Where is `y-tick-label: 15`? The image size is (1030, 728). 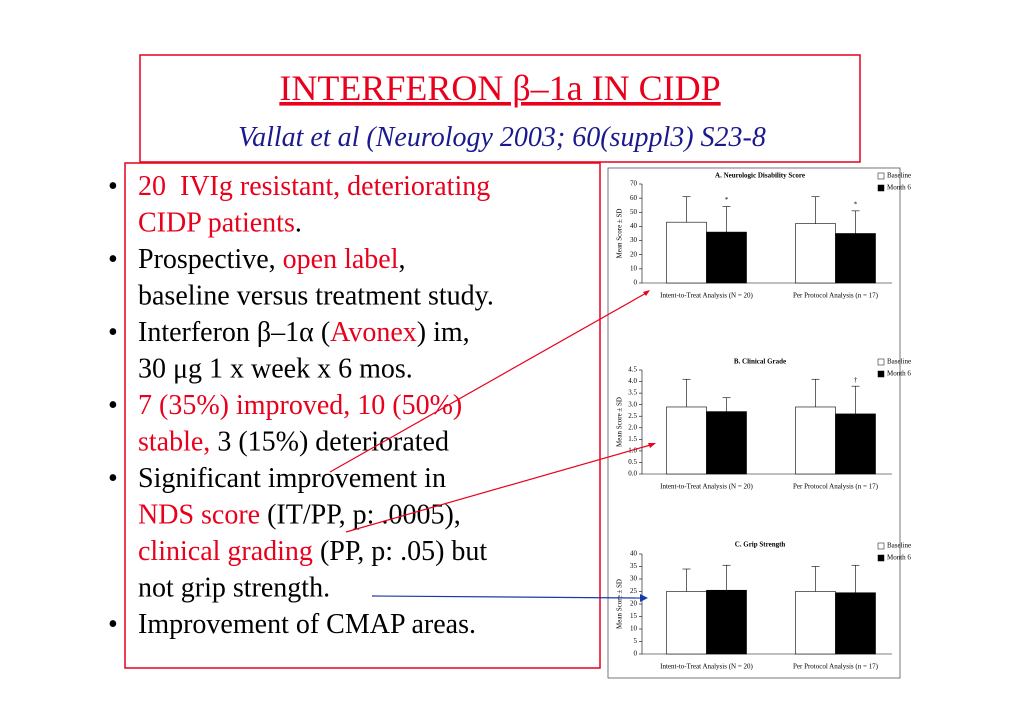
y-tick-label: 15 is located at coordinates (634, 616).